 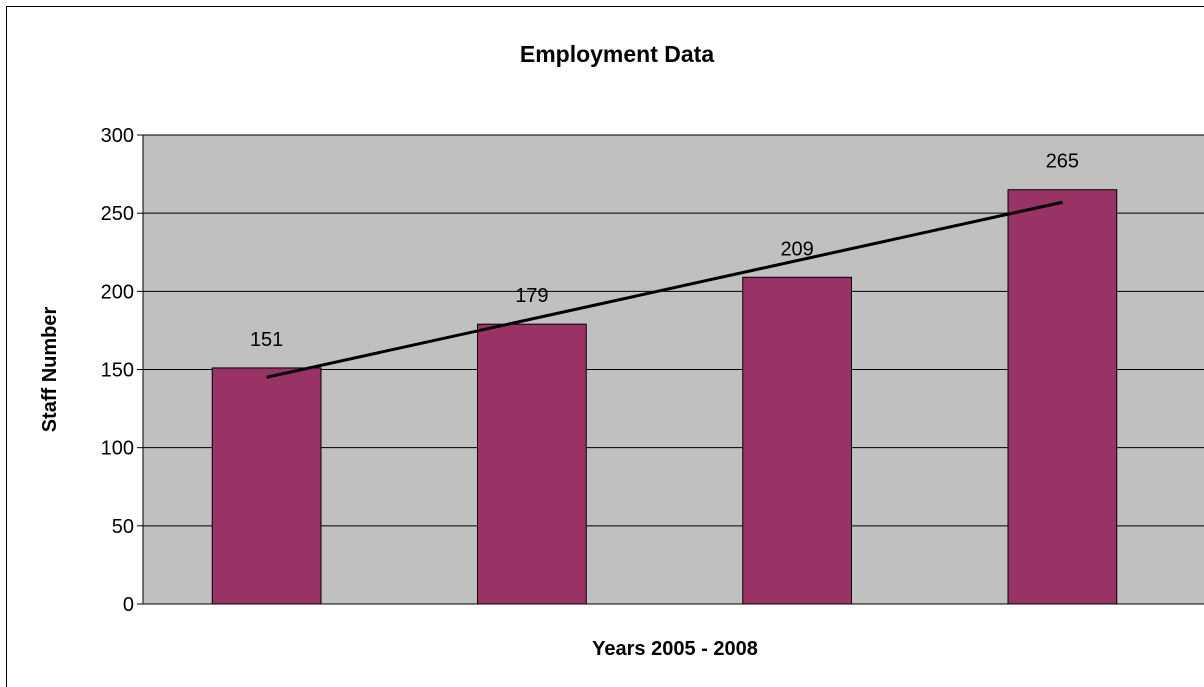 I want to click on data-label-4: 265, so click(x=1062, y=162).